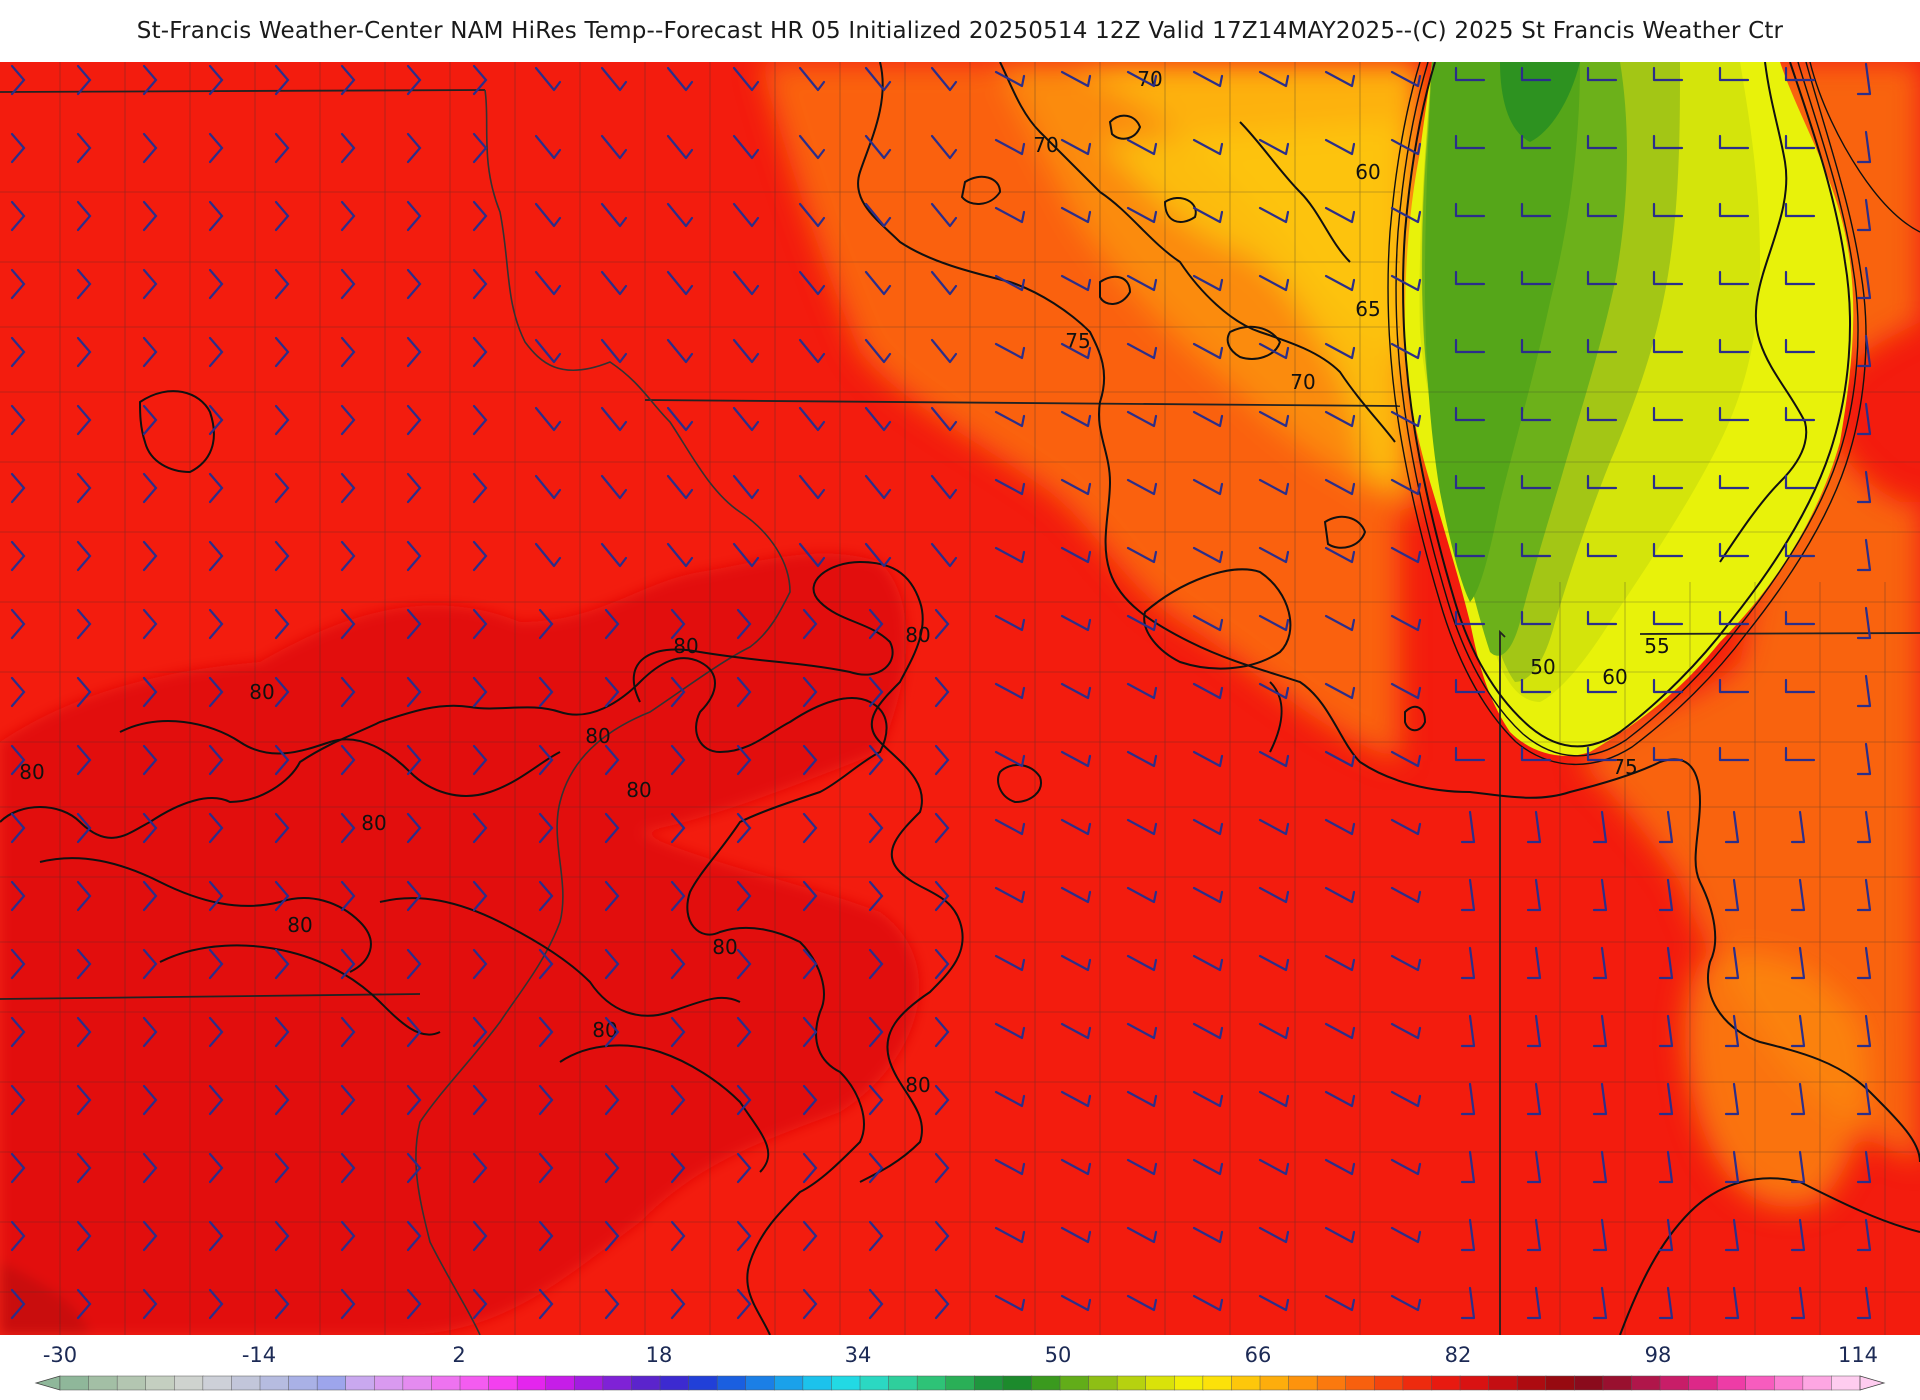 This screenshot has height=1400, width=1920. I want to click on colorbar-ramp, so click(960, 1383).